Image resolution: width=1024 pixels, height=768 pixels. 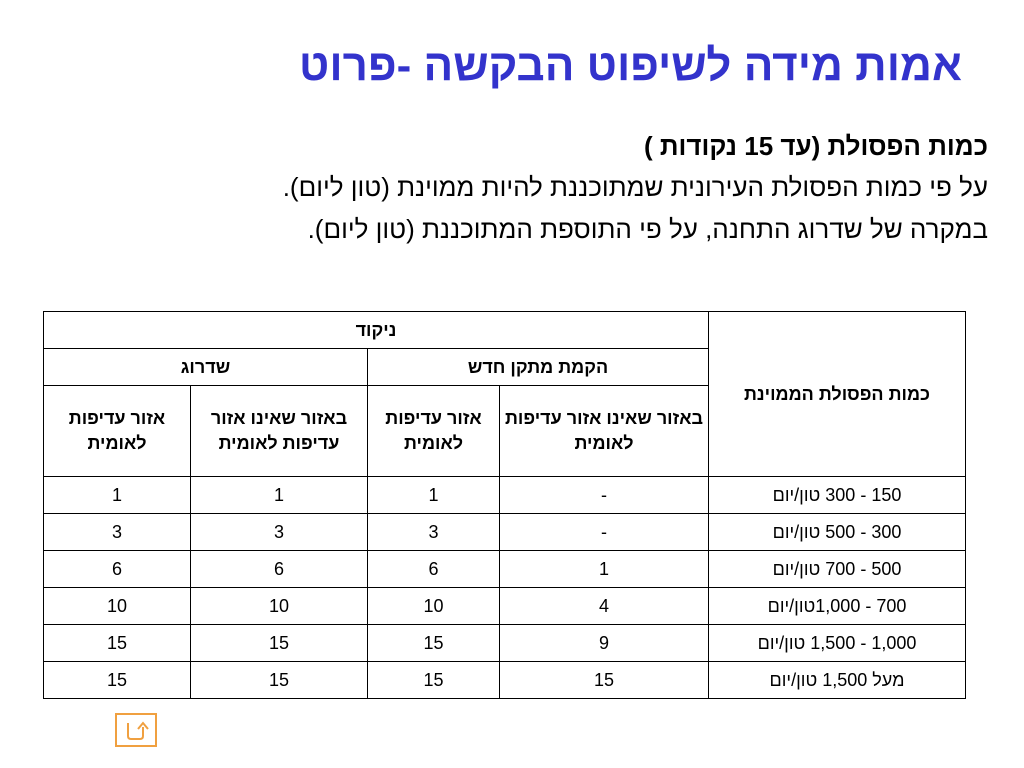 I want to click on cell-new-not-priority: 15, so click(x=604, y=680).